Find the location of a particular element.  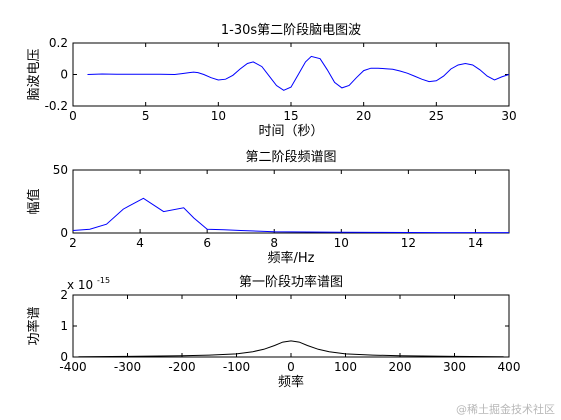

chart-1-xtick-label: 20 is located at coordinates (363, 116).